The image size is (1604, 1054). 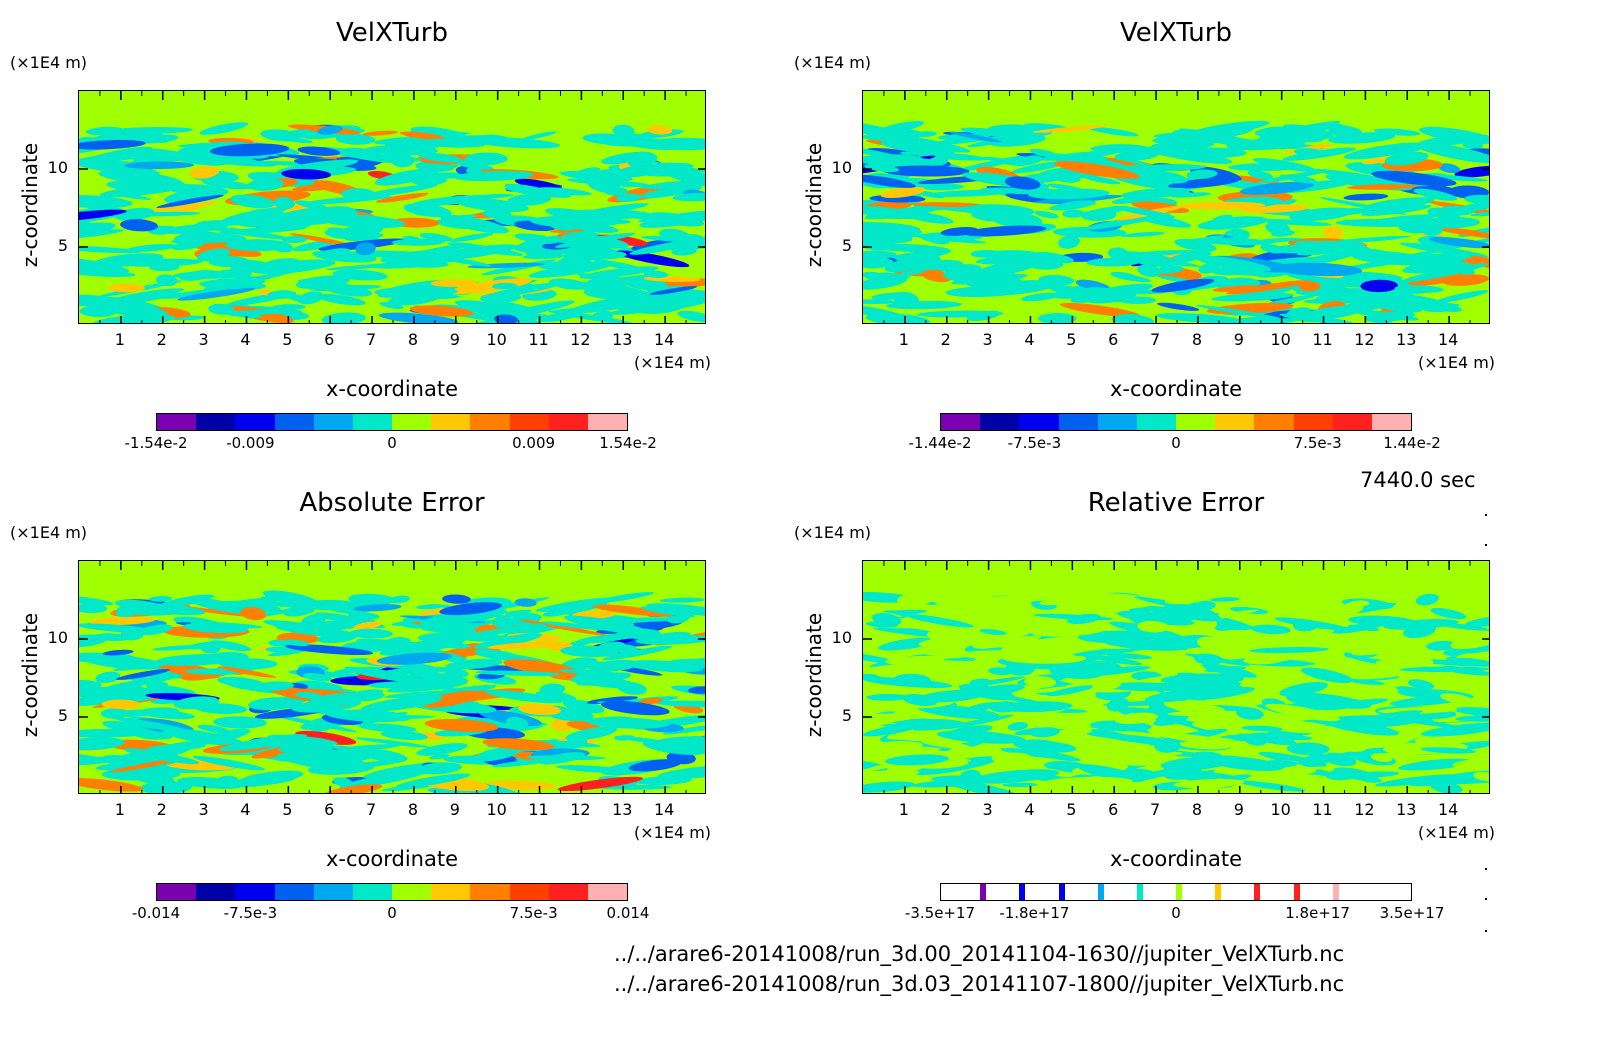 What do you see at coordinates (57, 167) in the screenshot?
I see `y-tick-label: 10` at bounding box center [57, 167].